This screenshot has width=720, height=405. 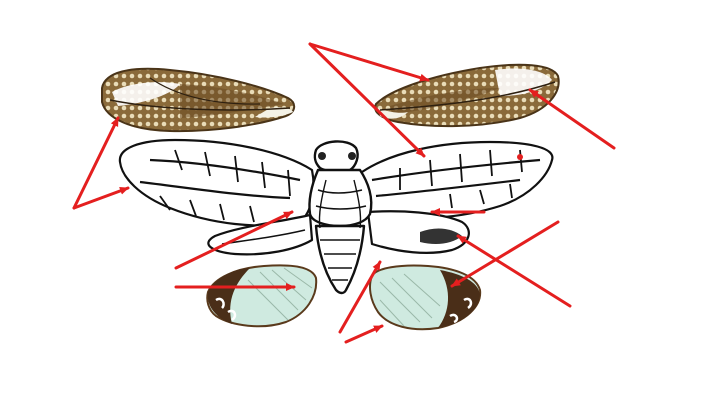 What do you see at coordinates (418, 232) in the screenshot?
I see `hindwing-drawing-right` at bounding box center [418, 232].